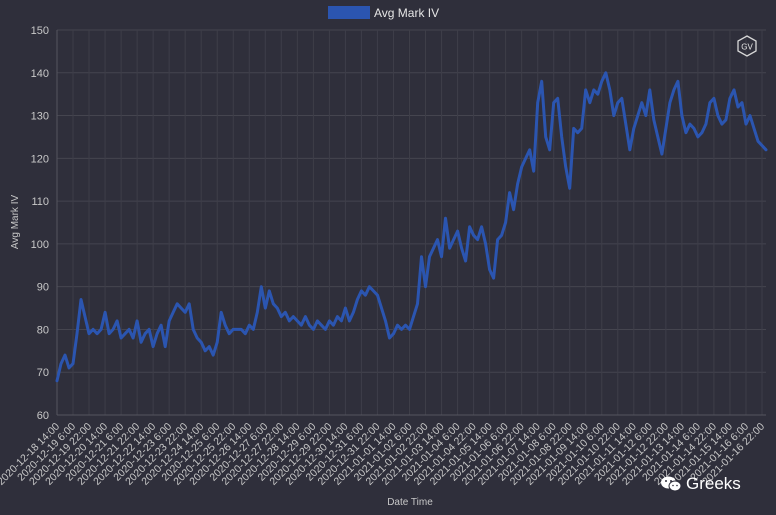 The height and width of the screenshot is (515, 776). I want to click on wechat-icon, so click(671, 484).